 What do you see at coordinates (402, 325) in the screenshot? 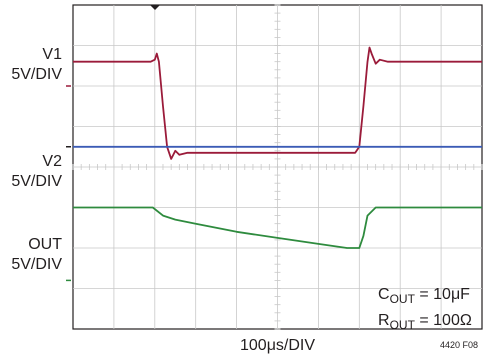
I see `rout-sub: OUT` at bounding box center [402, 325].